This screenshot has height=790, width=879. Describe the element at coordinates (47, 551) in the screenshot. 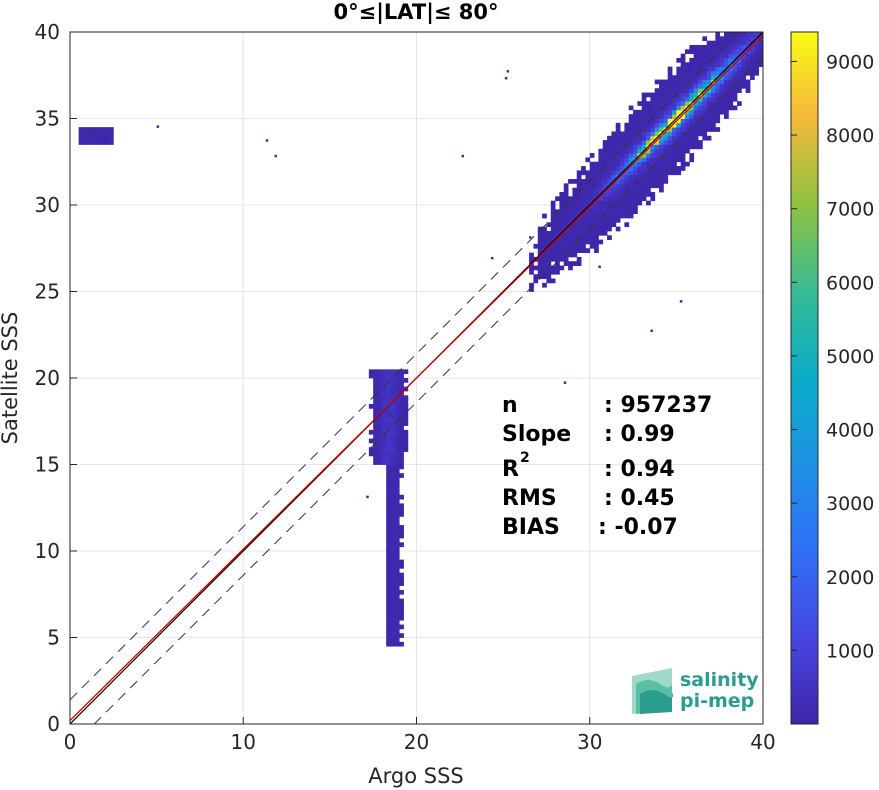

I see `y-tick-label: 10` at that location.